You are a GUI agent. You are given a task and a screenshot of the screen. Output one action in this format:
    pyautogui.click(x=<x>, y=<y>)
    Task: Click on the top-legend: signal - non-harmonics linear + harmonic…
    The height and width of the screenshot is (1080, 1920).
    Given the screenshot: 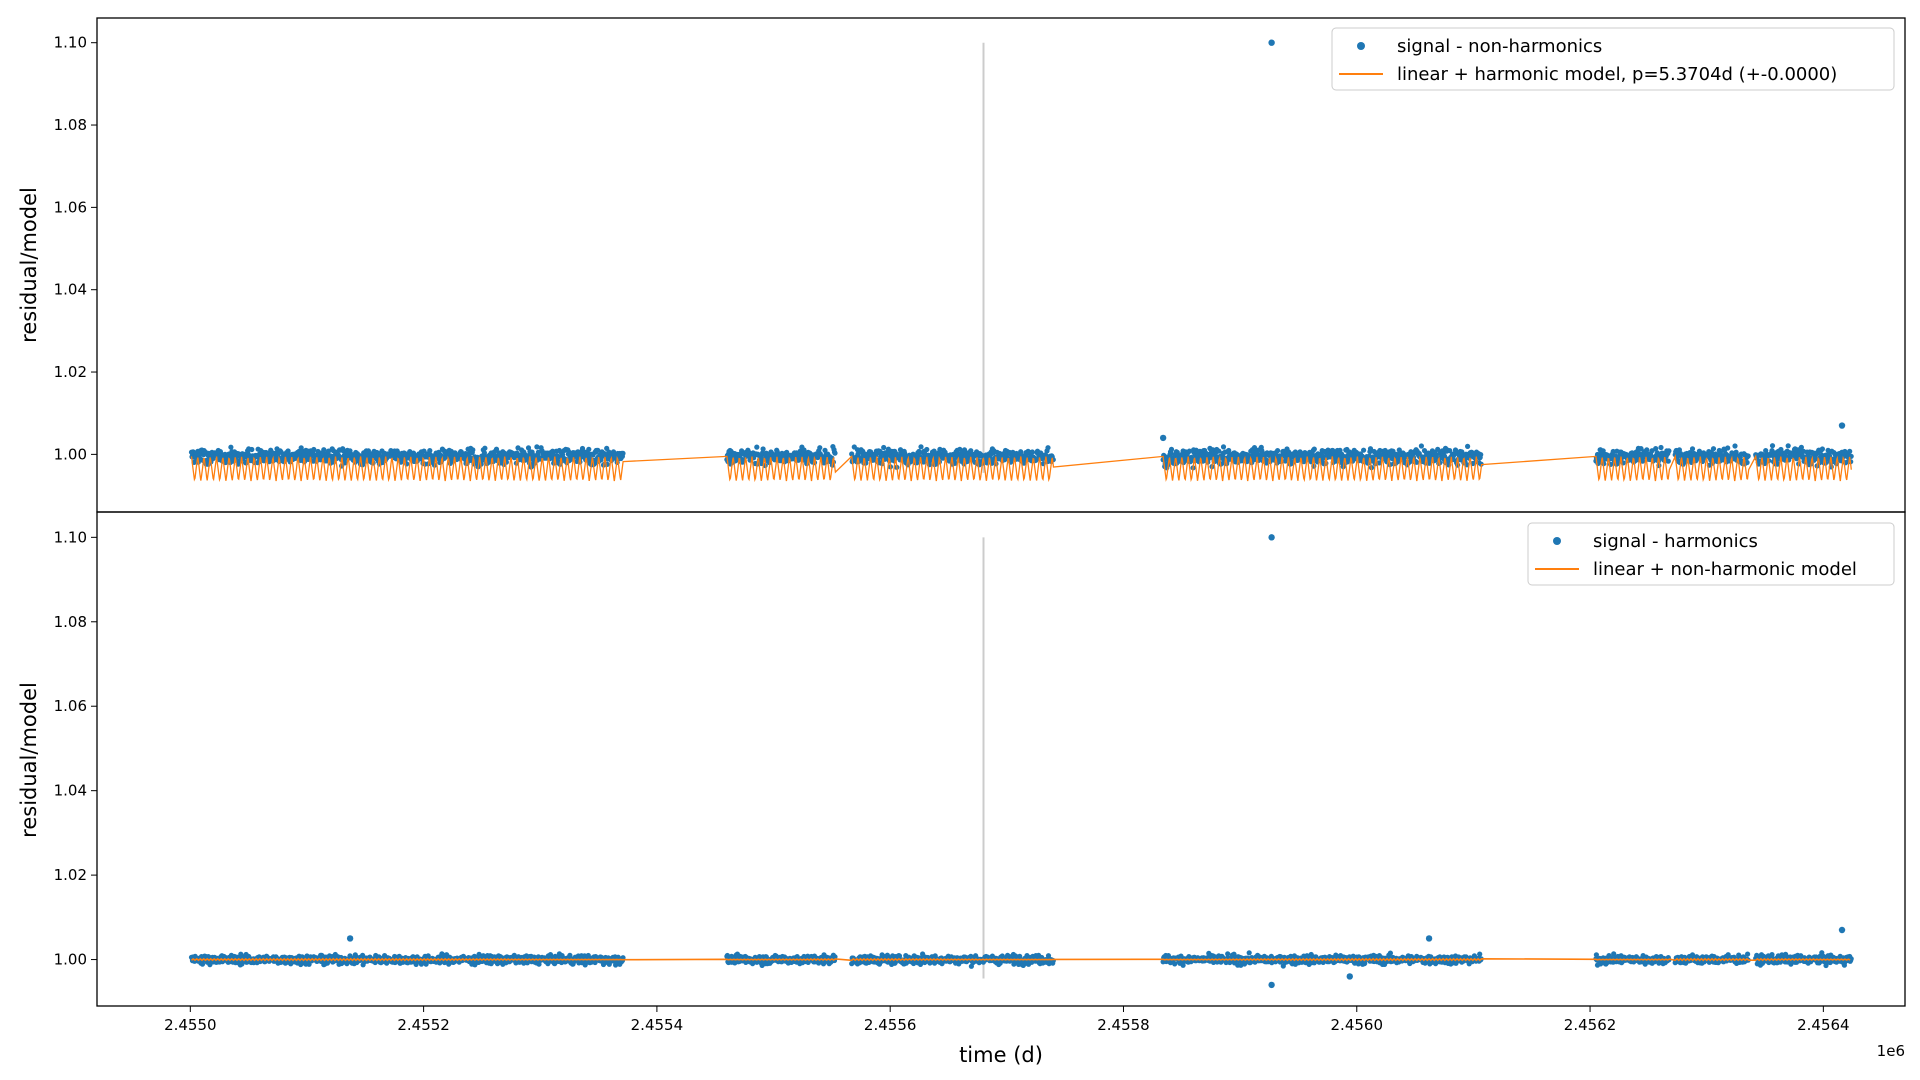 What is the action you would take?
    pyautogui.click(x=1613, y=59)
    